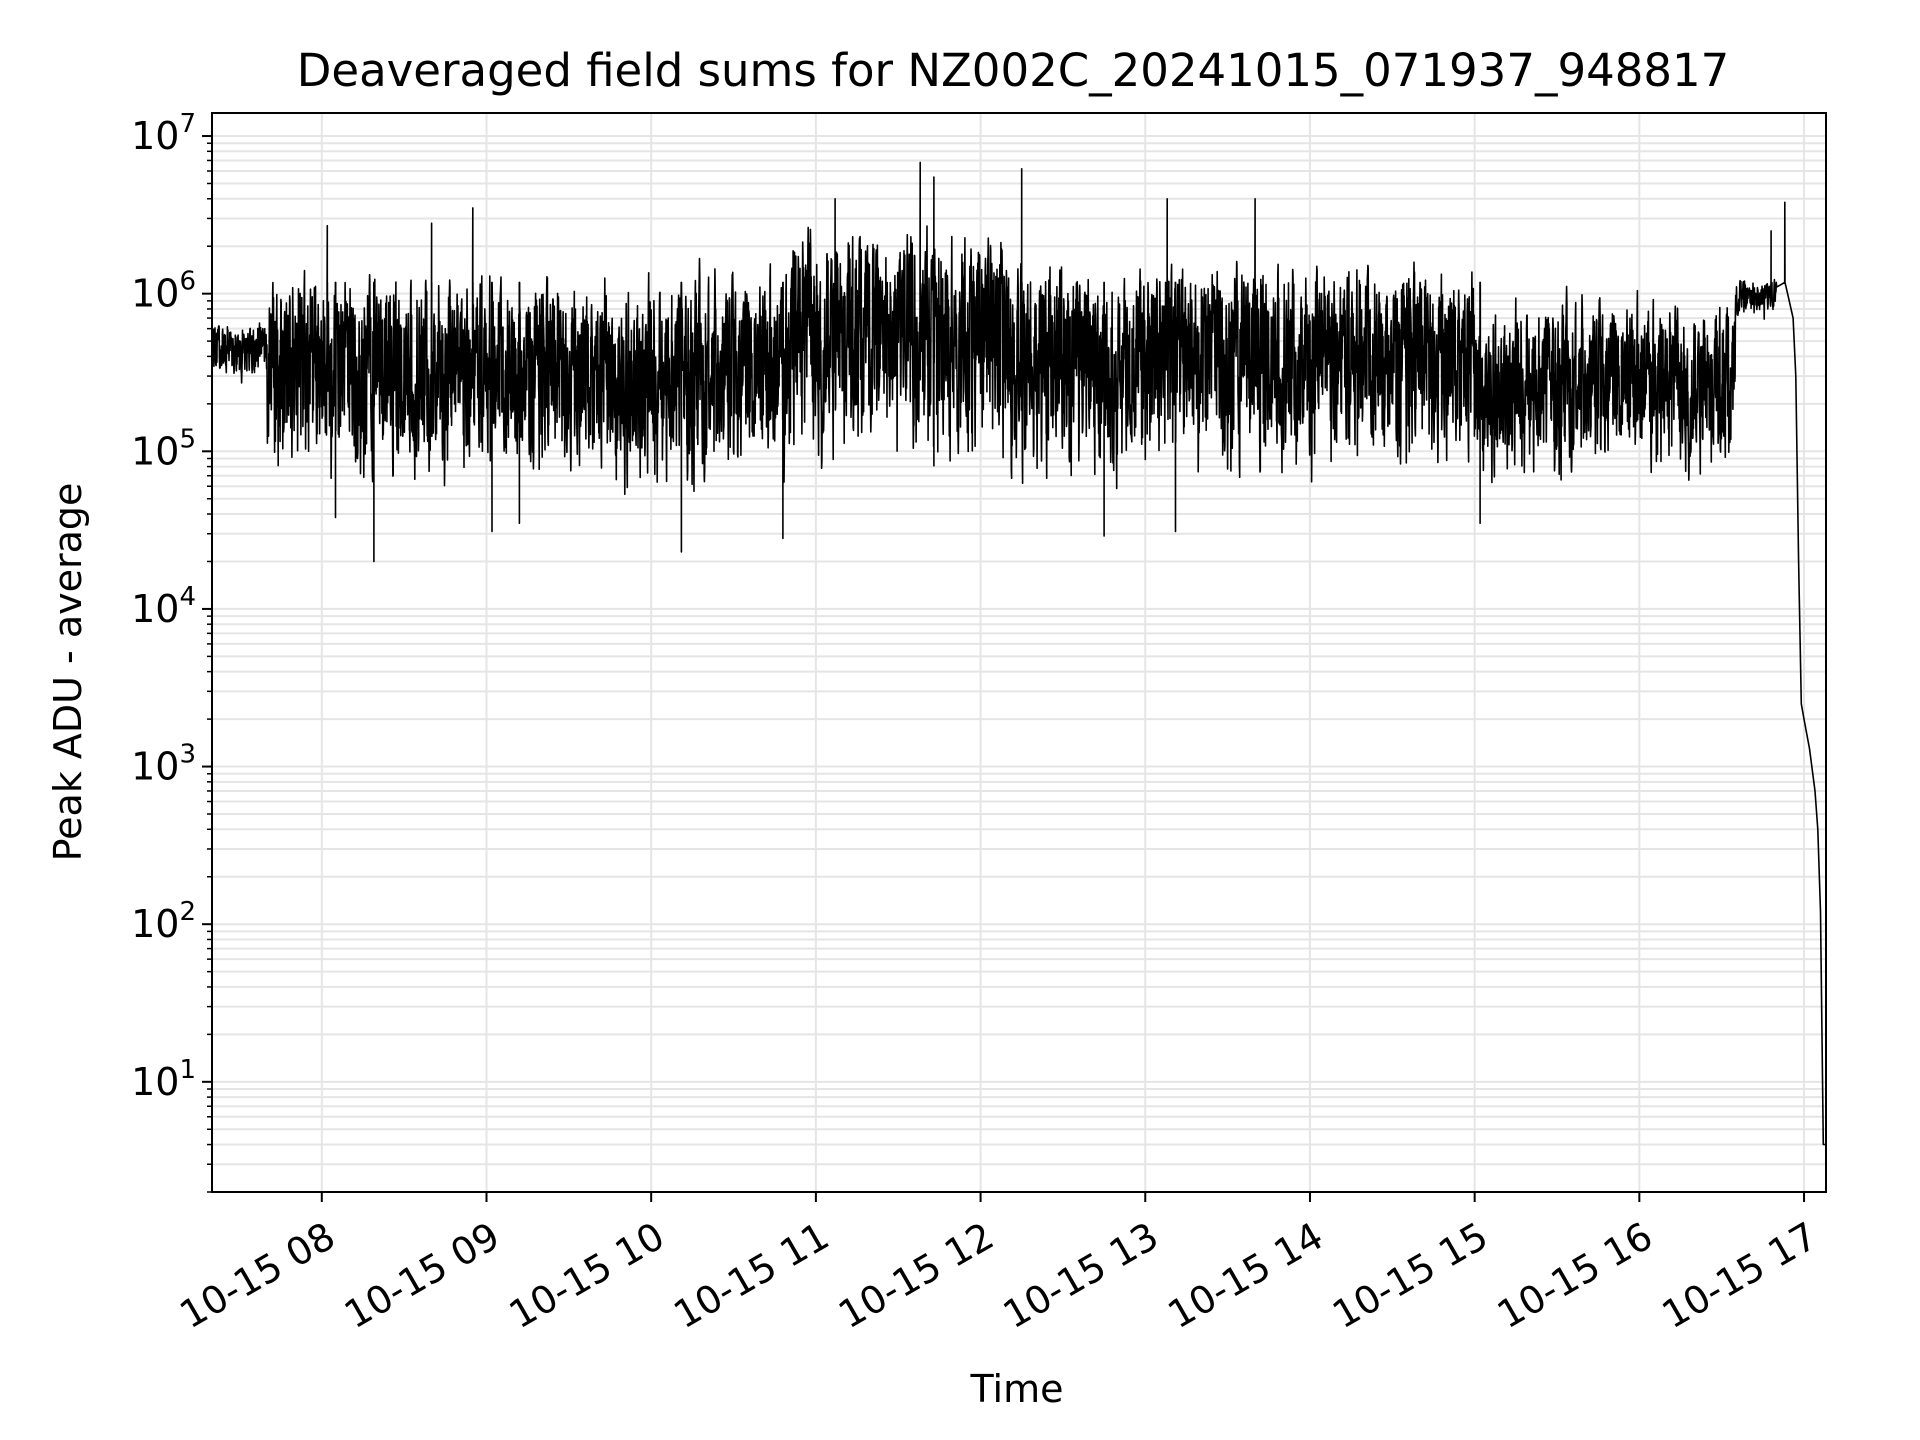 The width and height of the screenshot is (1920, 1440). What do you see at coordinates (163, 133) in the screenshot?
I see `y-tick-label: 107` at bounding box center [163, 133].